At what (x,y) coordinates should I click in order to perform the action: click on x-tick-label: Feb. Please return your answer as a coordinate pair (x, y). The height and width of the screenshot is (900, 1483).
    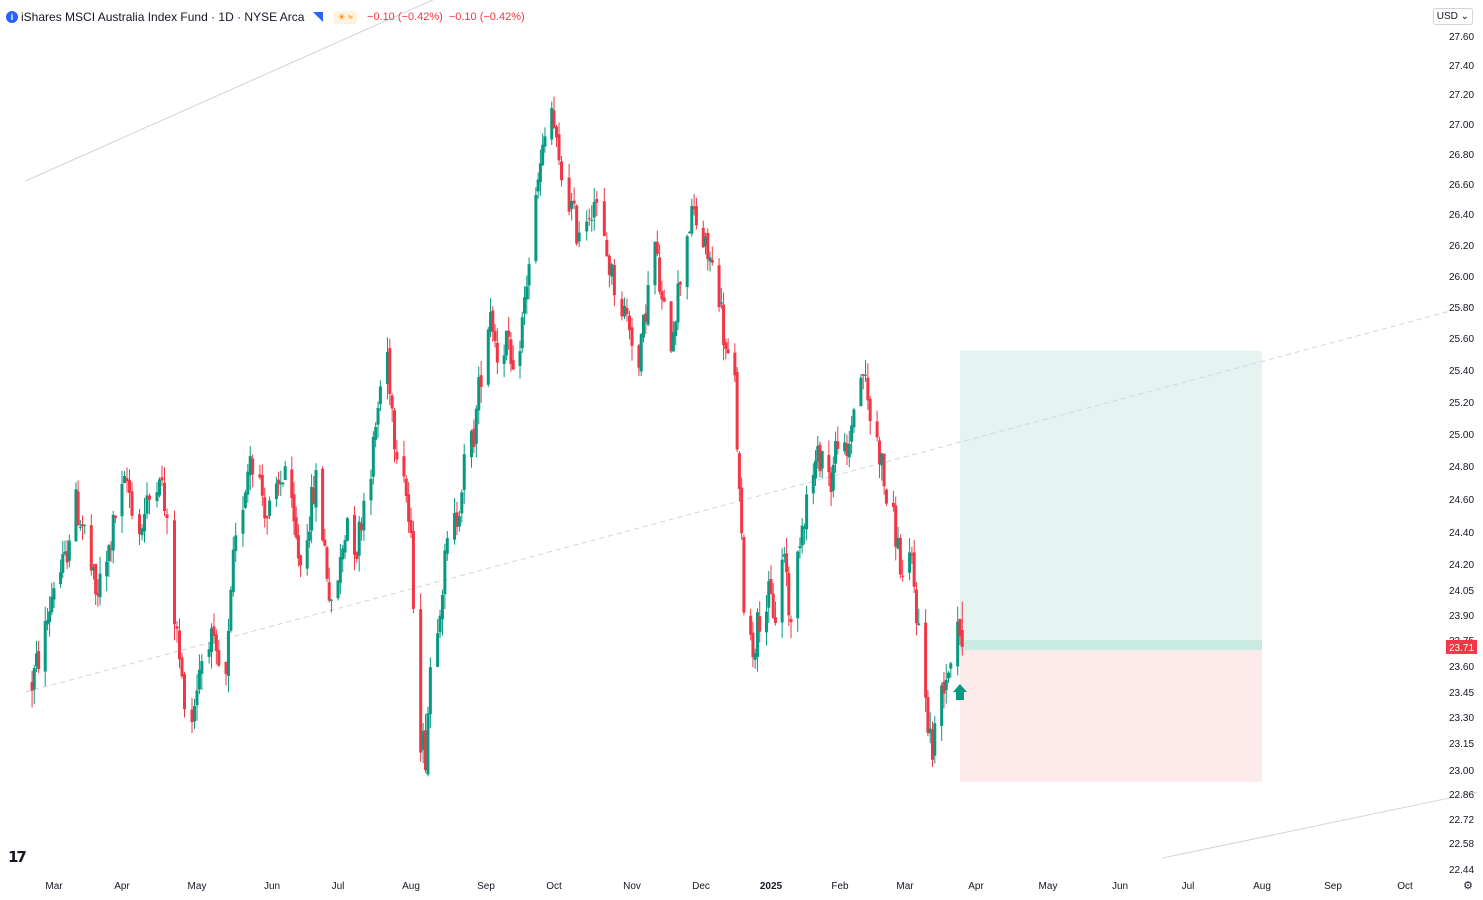
    Looking at the image, I should click on (840, 886).